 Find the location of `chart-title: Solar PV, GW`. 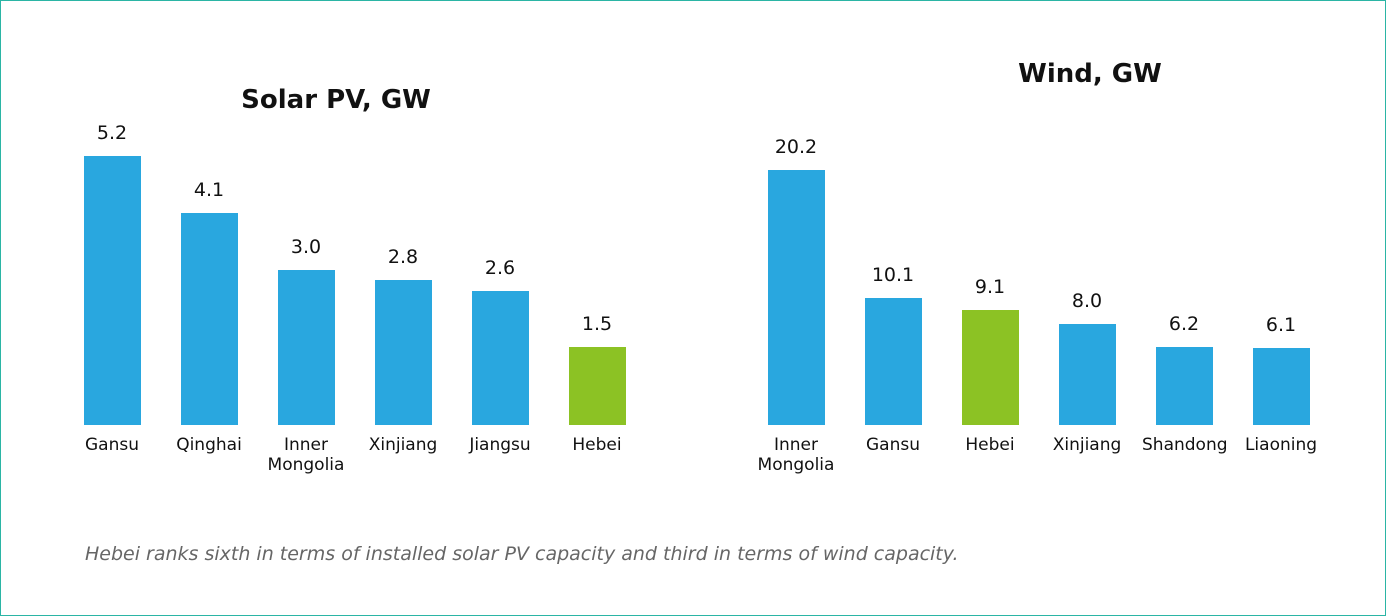

chart-title: Solar PV, GW is located at coordinates (336, 100).